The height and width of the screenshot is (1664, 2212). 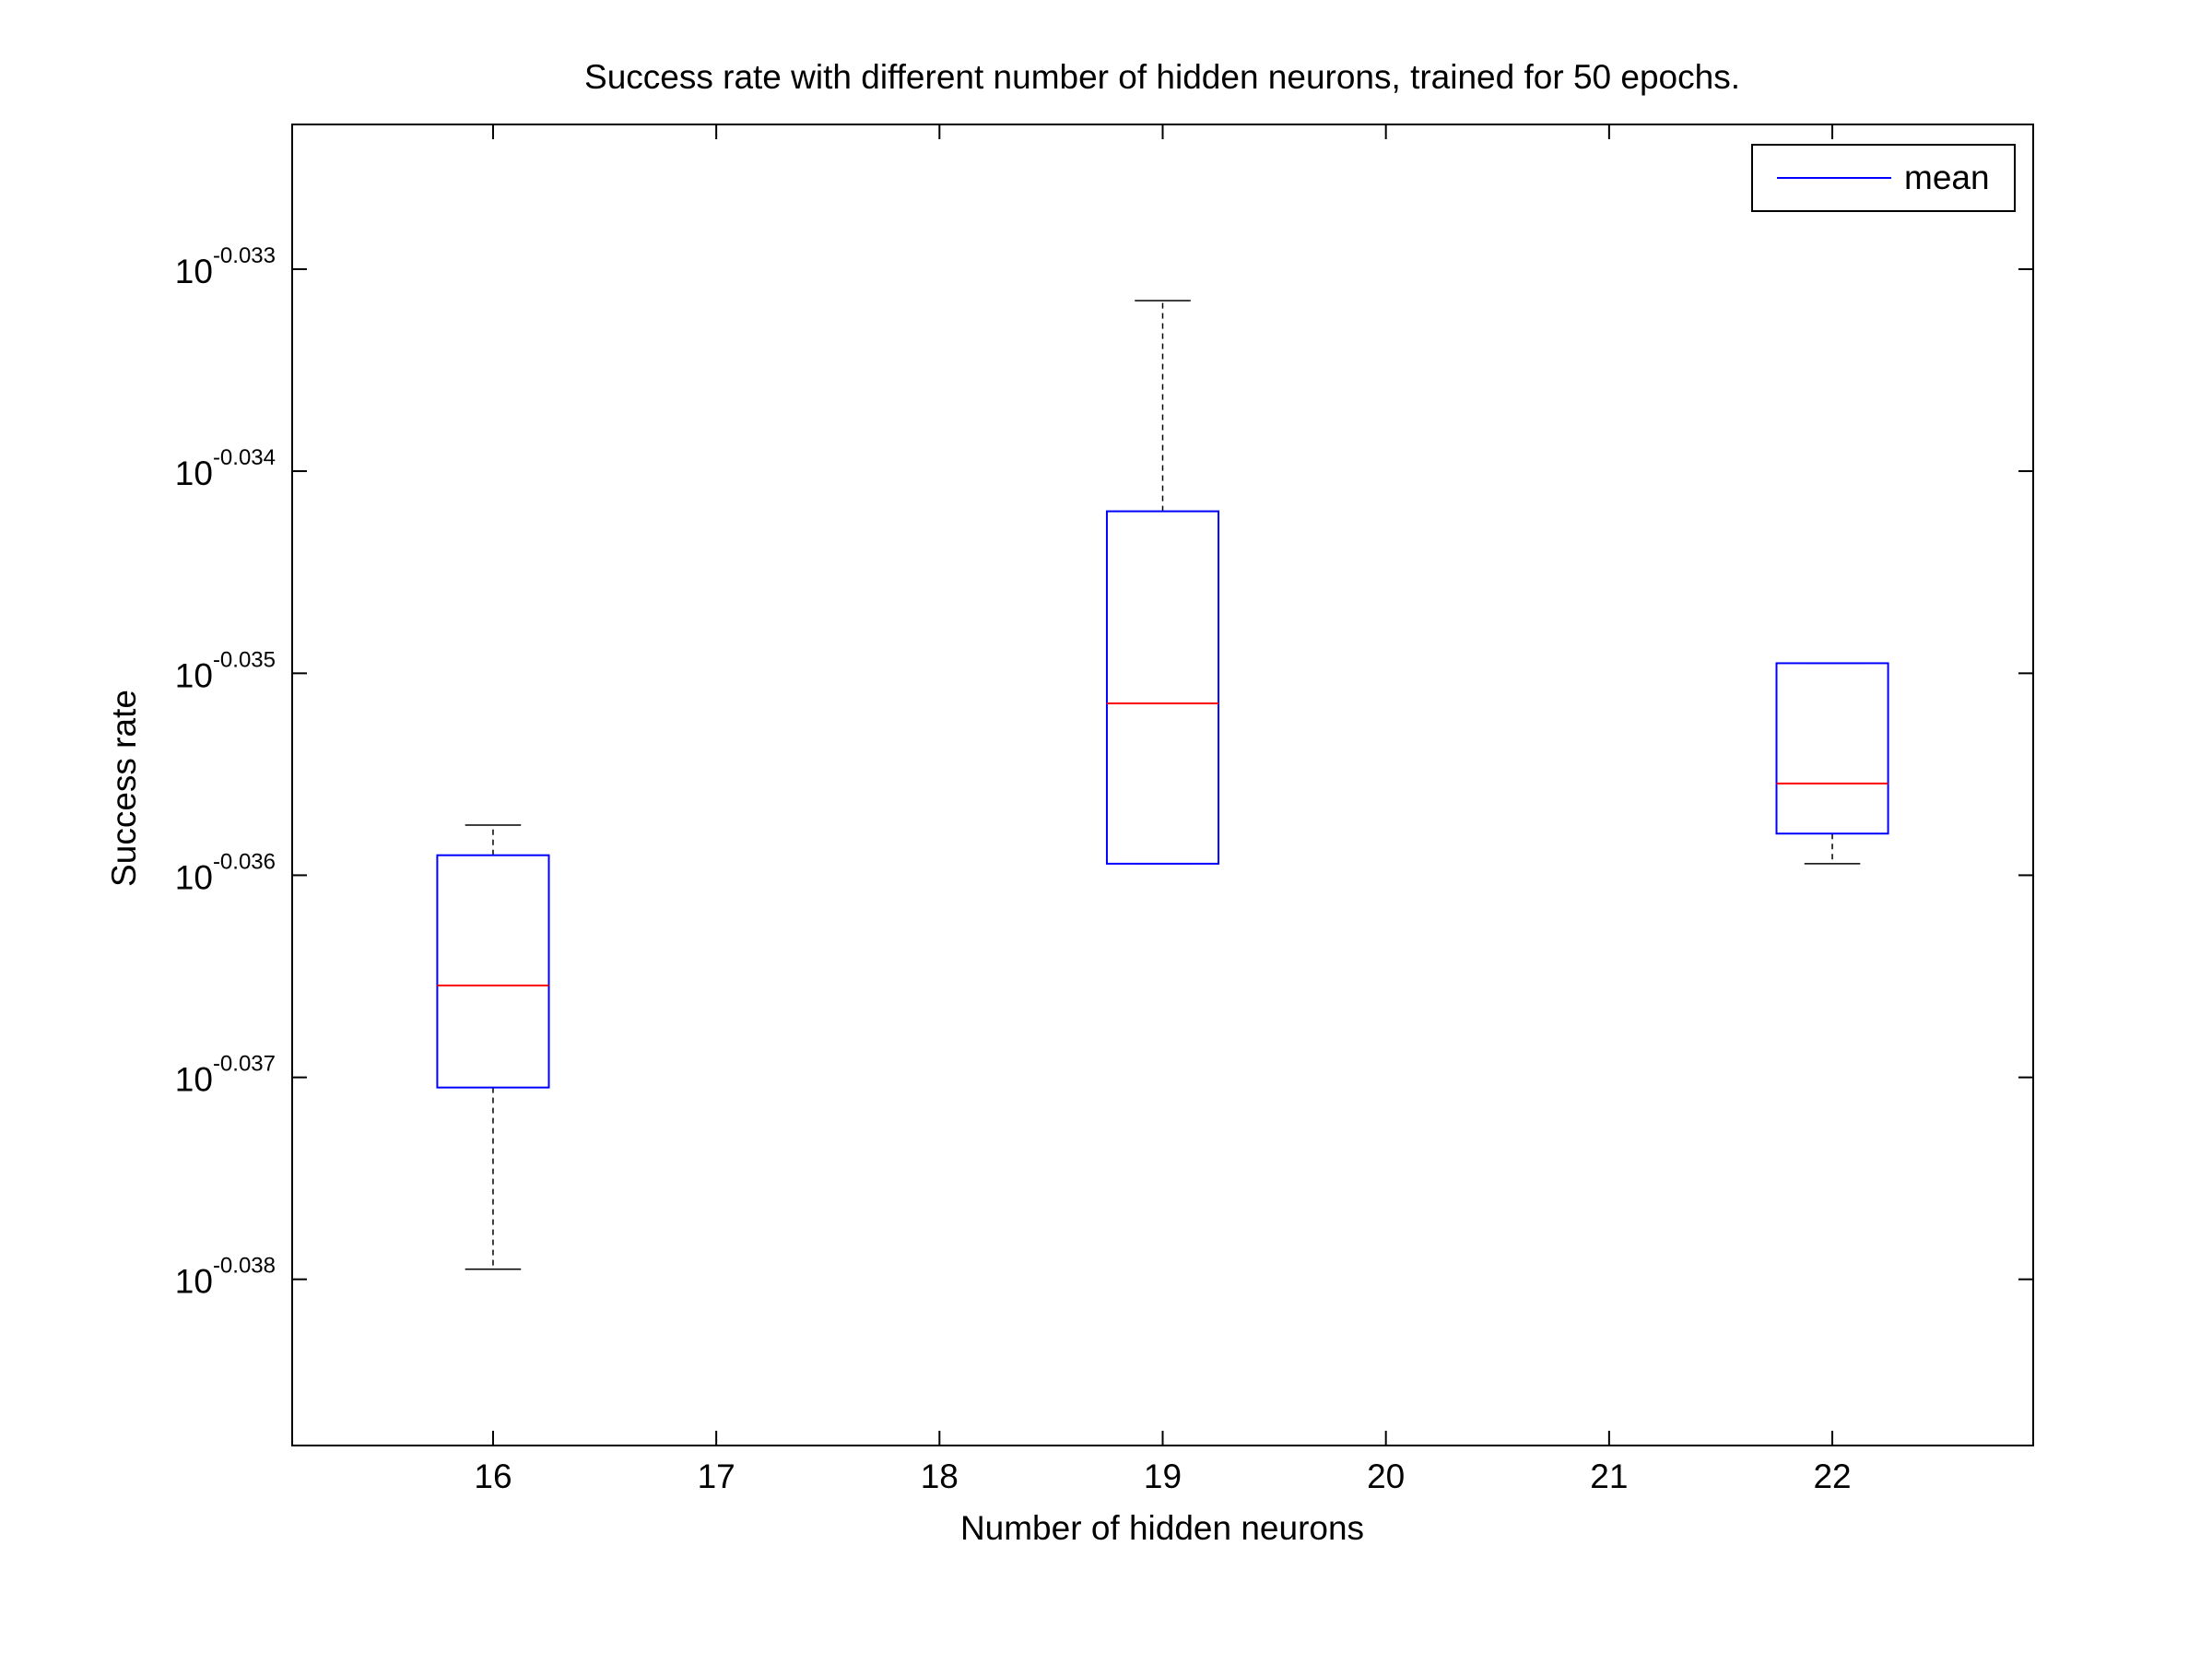 I want to click on y-tick-exponent: -0.033, so click(x=244, y=255).